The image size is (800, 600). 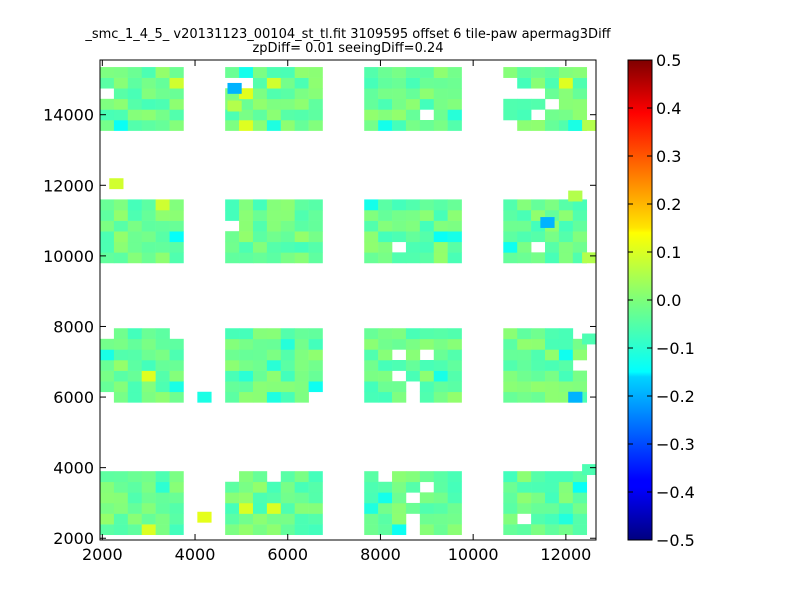 I want to click on x-tick-label: 4000, so click(x=195, y=554).